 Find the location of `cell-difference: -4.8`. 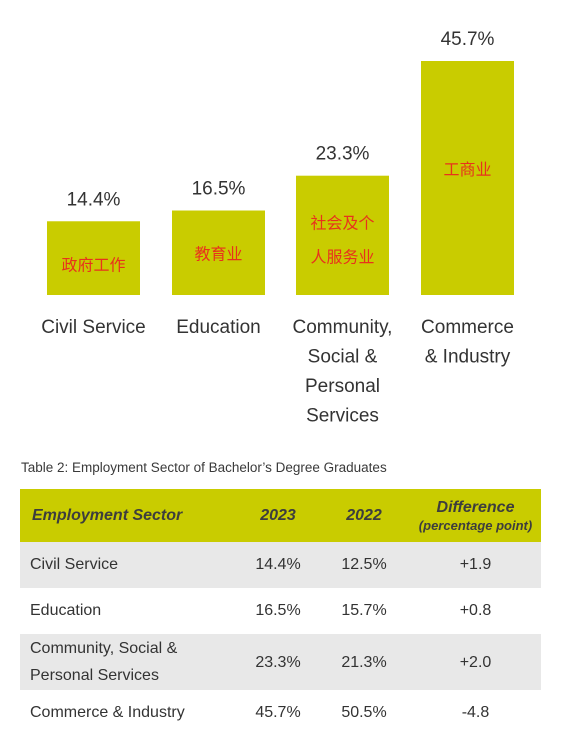

cell-difference: -4.8 is located at coordinates (475, 713).